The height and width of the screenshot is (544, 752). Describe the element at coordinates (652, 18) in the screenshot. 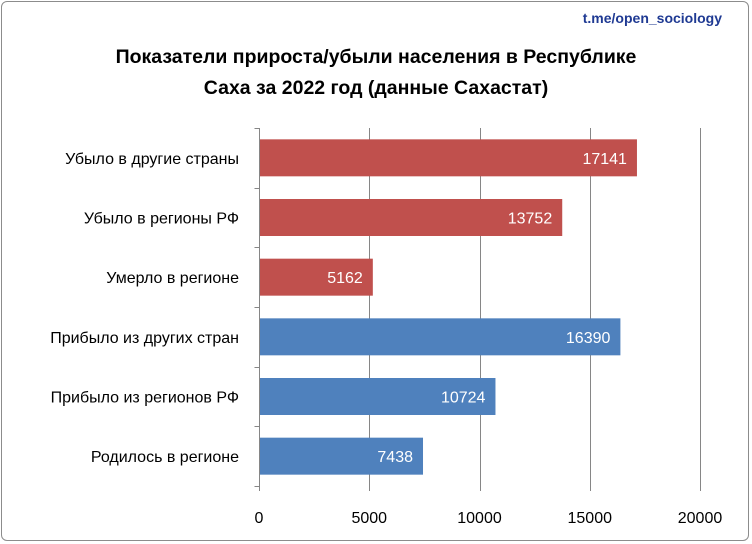

I see `source-label: t.me/open_sociology` at that location.